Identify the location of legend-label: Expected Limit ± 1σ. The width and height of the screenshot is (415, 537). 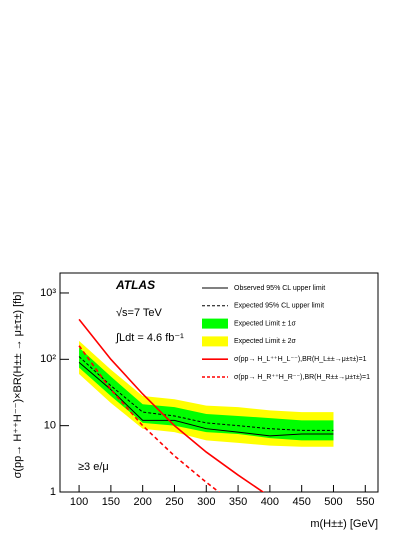
(265, 323).